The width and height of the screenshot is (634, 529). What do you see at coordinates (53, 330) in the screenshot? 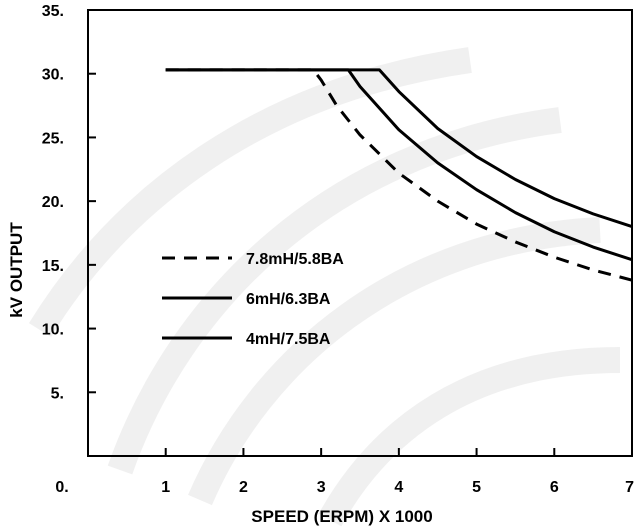
I see `y-tick-label: 10.` at bounding box center [53, 330].